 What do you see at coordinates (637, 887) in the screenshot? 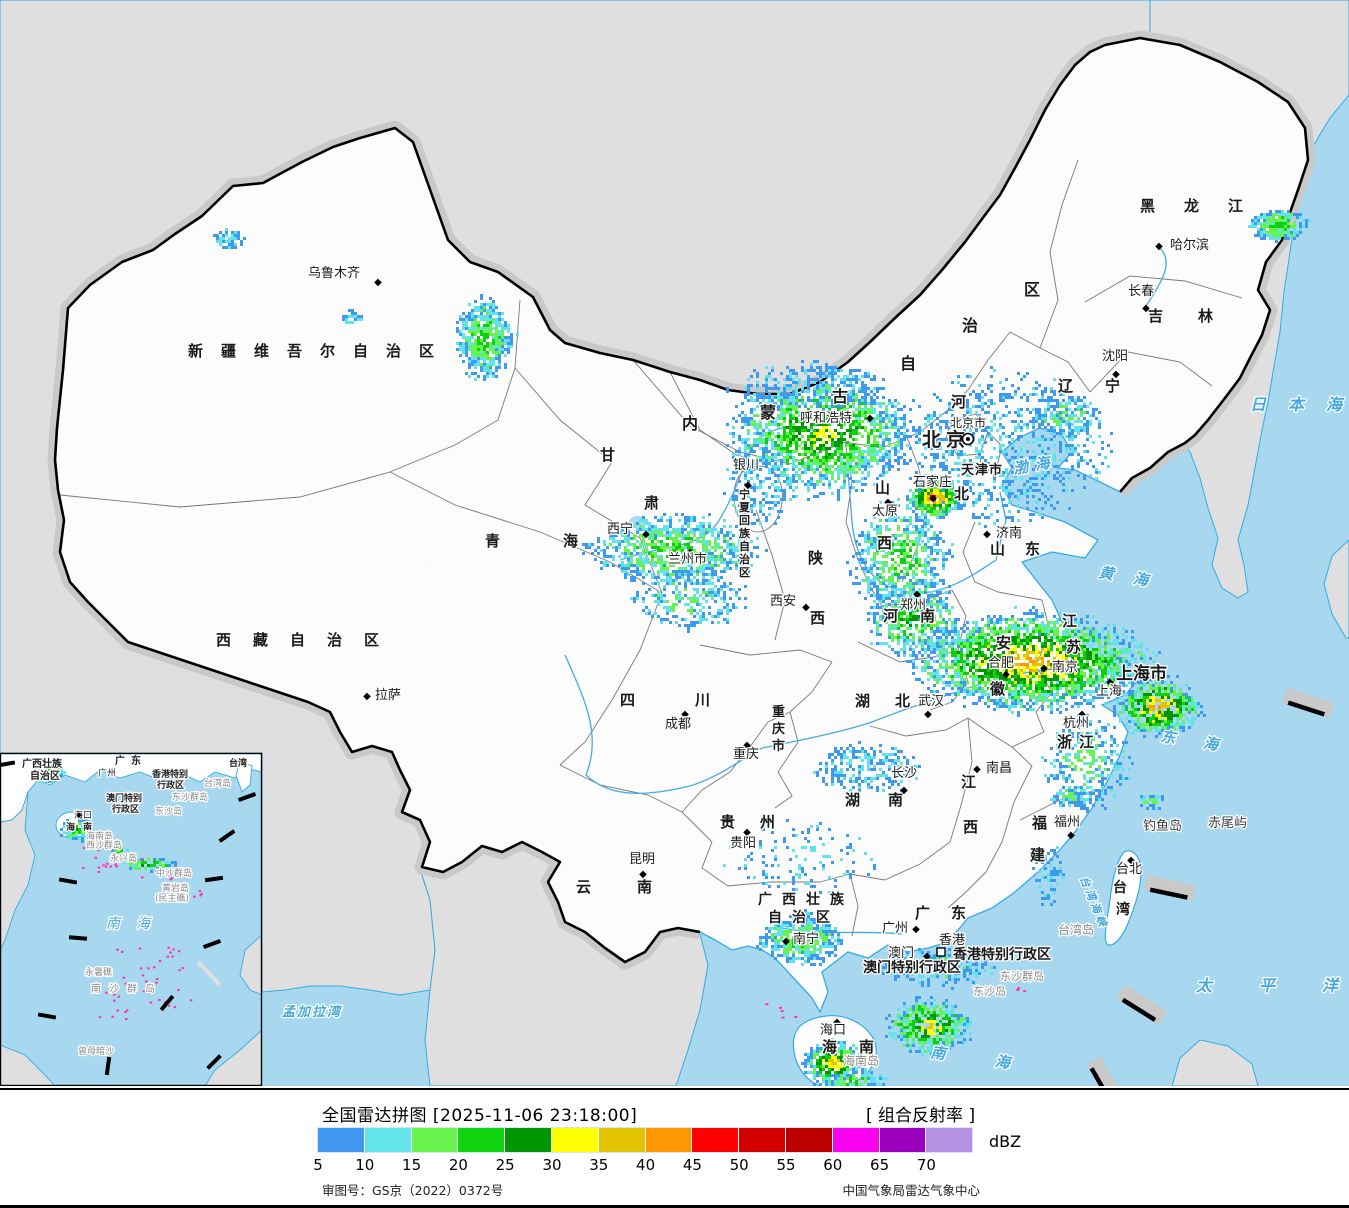
I see `province-label: 云南` at bounding box center [637, 887].